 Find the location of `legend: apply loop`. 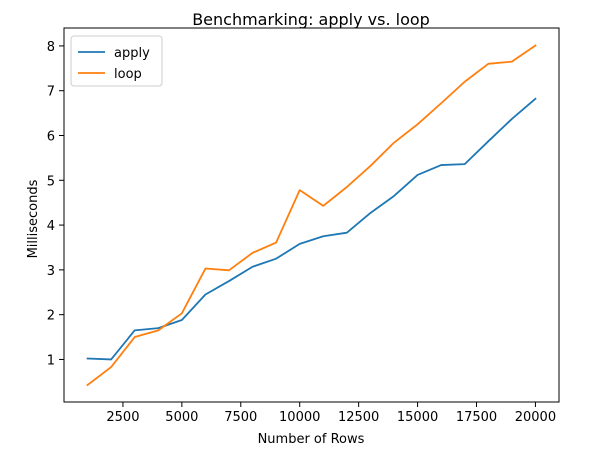

legend: apply loop is located at coordinates (116, 61).